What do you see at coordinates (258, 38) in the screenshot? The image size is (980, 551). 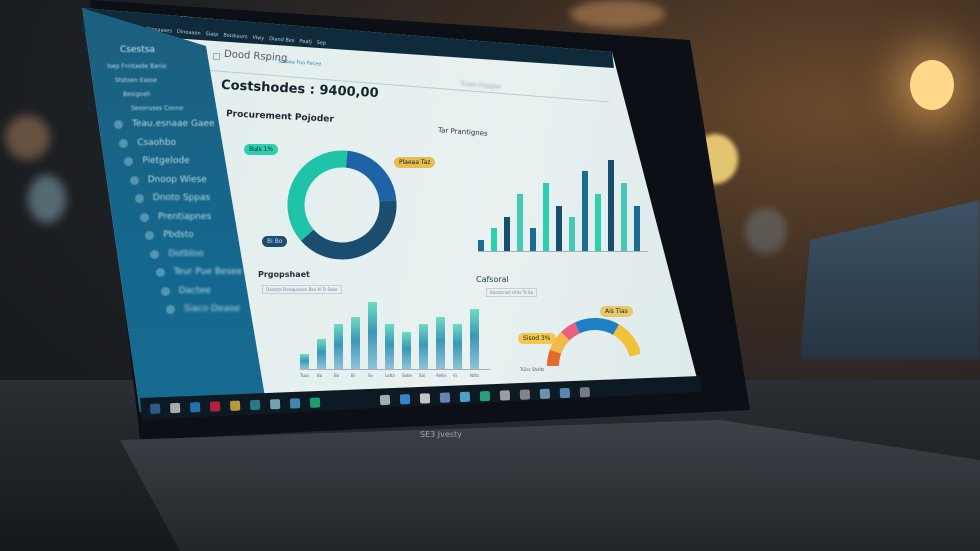 I see `bookmark-item: Viwy` at bounding box center [258, 38].